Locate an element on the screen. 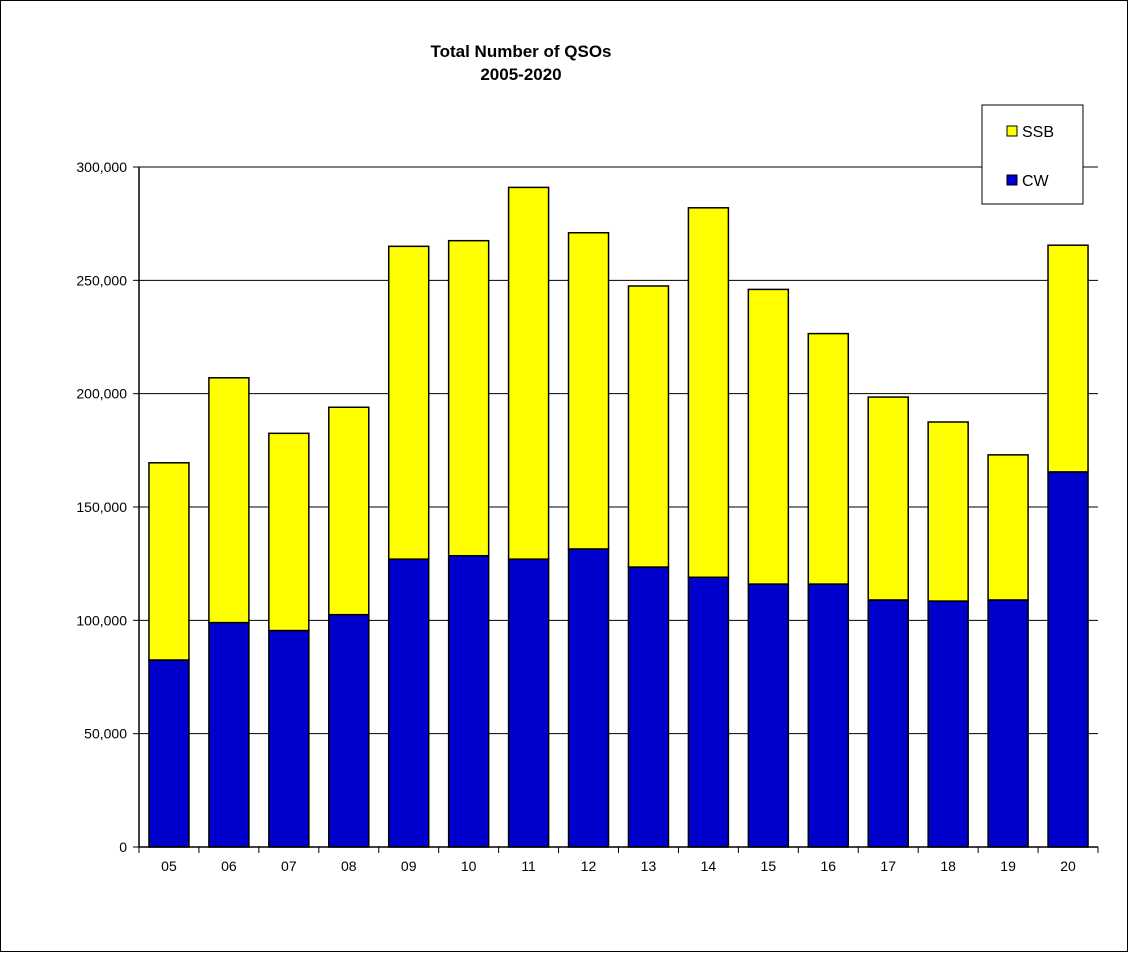 The height and width of the screenshot is (953, 1128). x-tick-label: 16 is located at coordinates (828, 866).